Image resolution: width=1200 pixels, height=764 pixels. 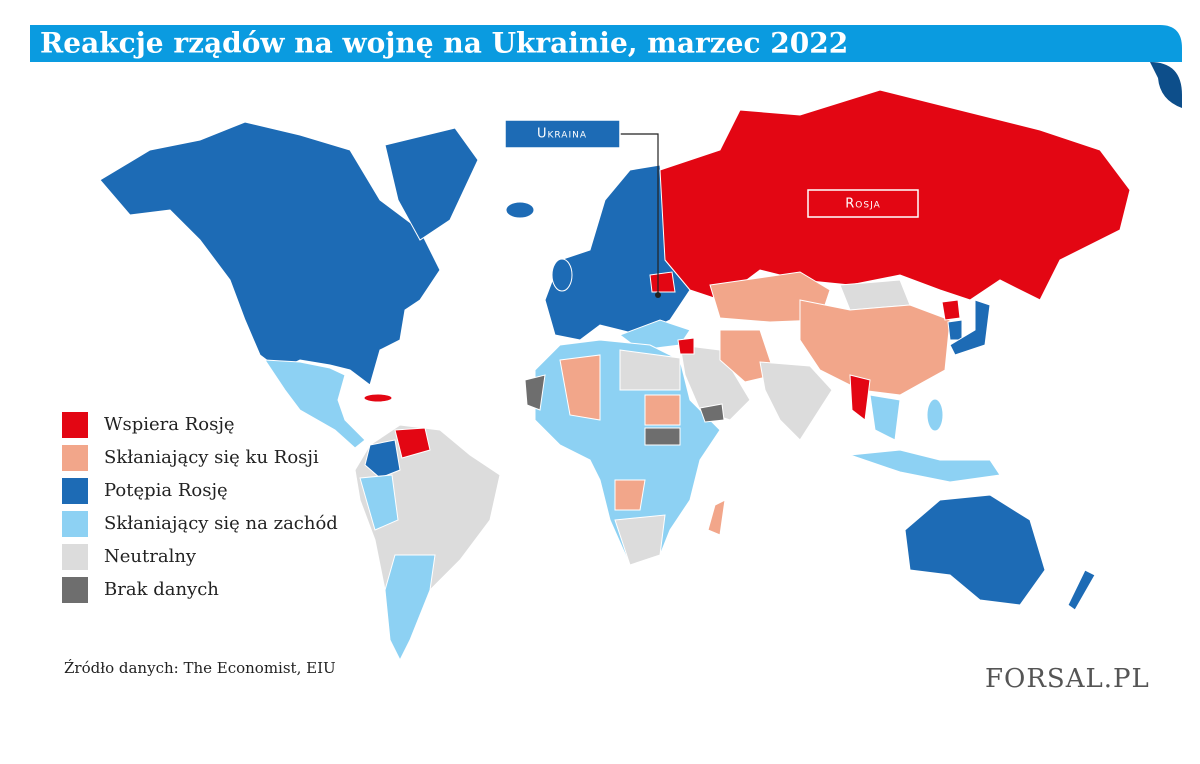 I want to click on greenland, so click(x=431, y=184).